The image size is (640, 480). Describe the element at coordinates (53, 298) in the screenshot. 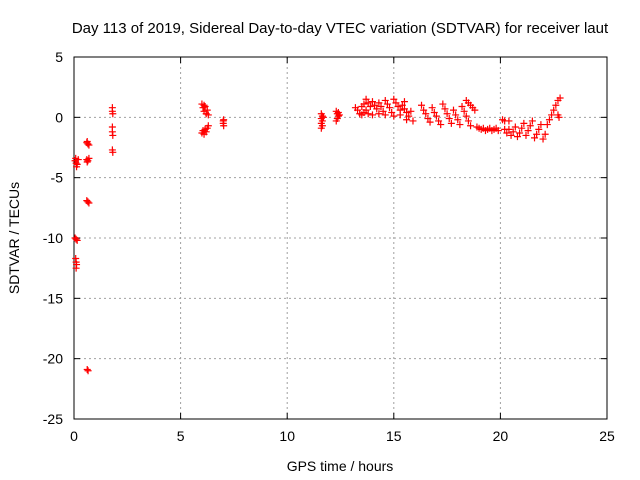

I see `y-tick-label: -15` at that location.